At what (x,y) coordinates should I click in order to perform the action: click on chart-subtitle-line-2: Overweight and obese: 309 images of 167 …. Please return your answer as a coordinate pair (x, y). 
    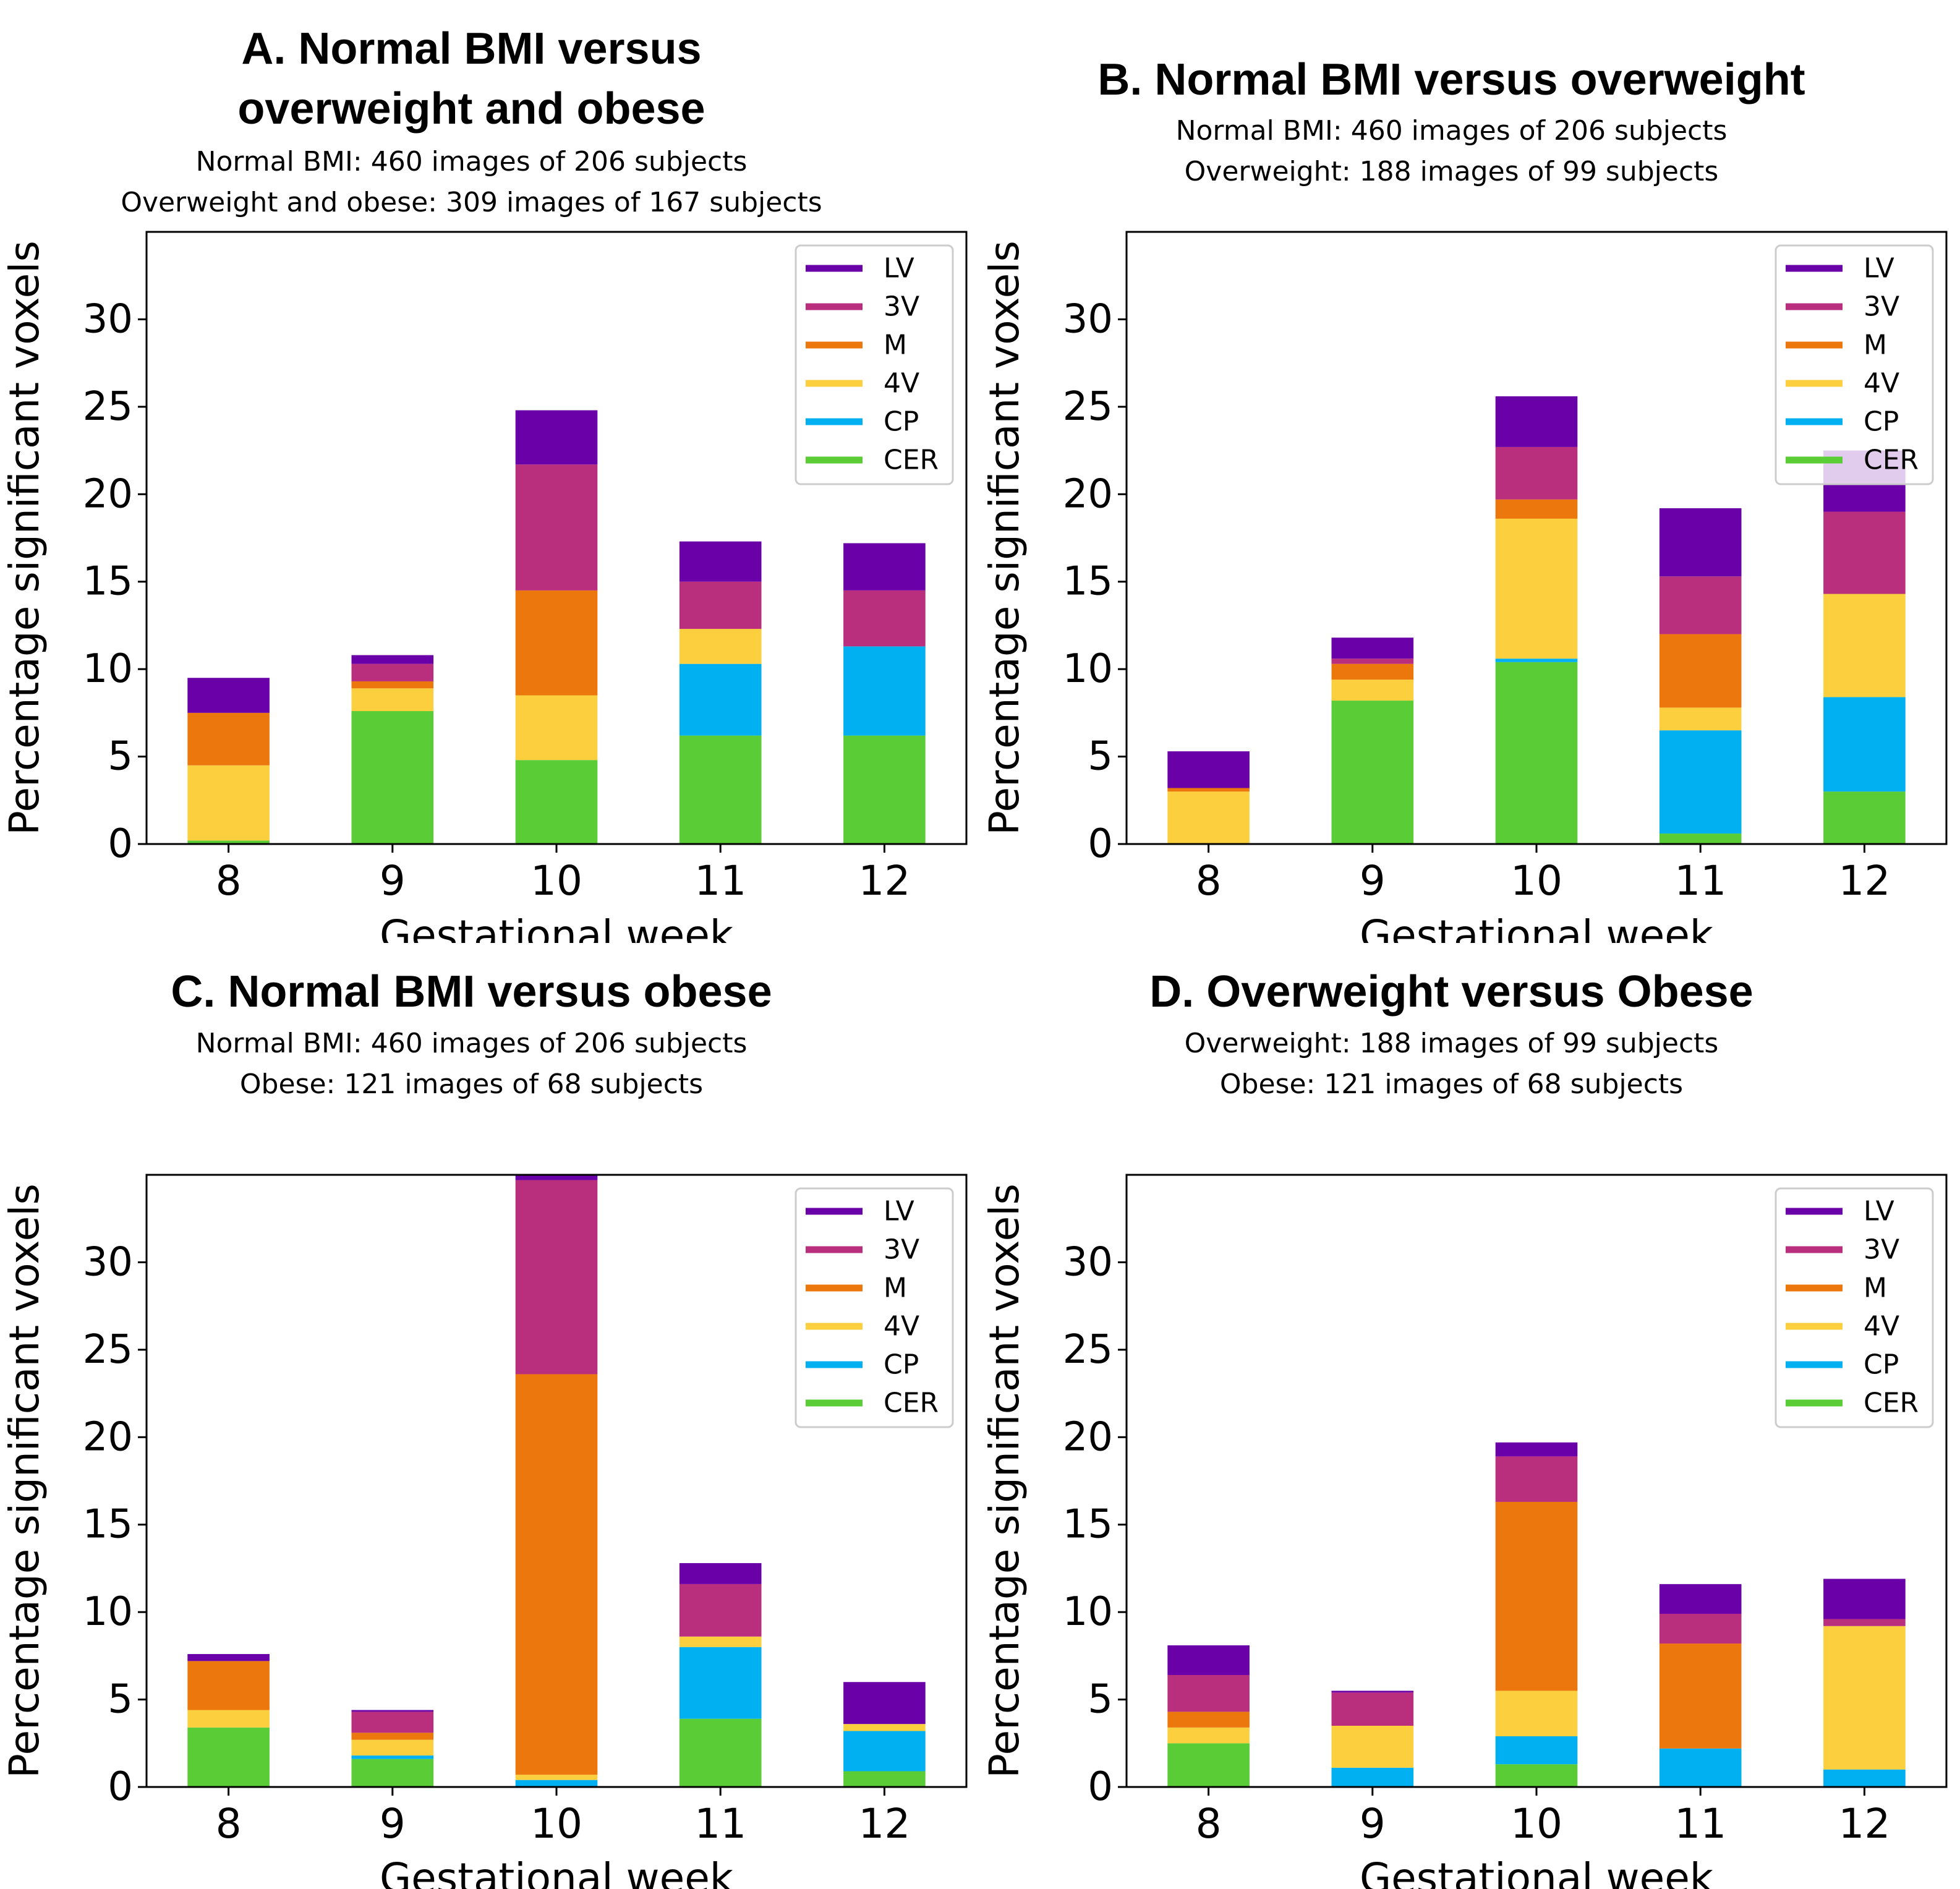
    Looking at the image, I should click on (471, 202).